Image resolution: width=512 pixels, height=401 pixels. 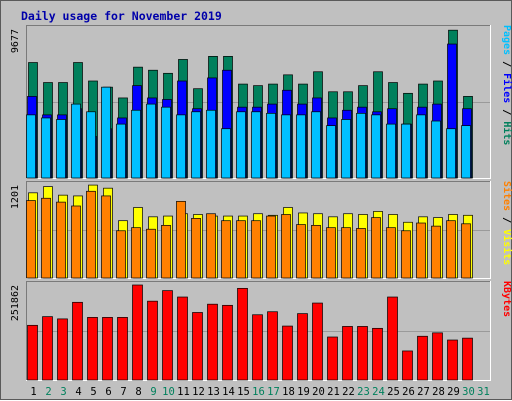 I want to click on top-max-label: 9677, so click(x=15, y=41).